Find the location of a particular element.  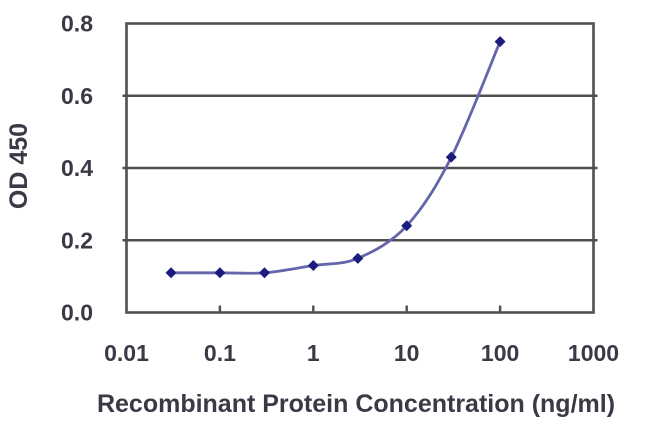

x-tick-labels: 0.01 0.1 1 10 100 1000 is located at coordinates (361, 353).